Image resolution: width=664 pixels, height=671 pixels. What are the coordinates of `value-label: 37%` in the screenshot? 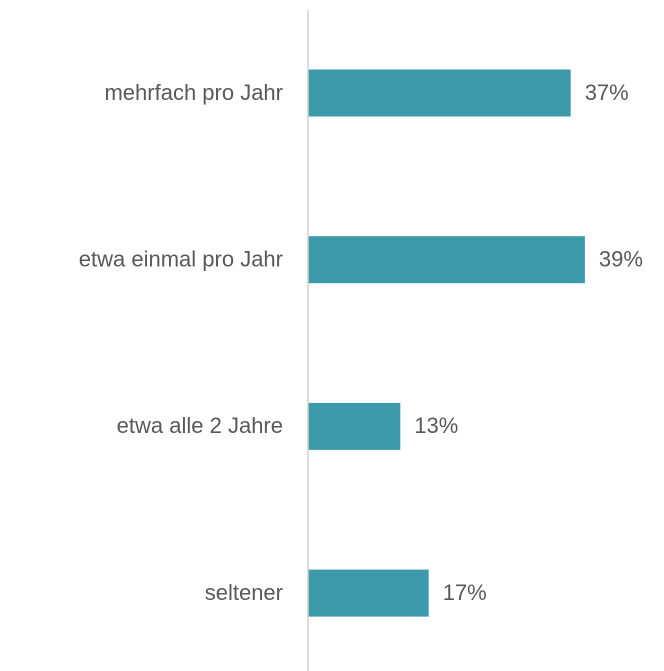 It's located at (607, 92).